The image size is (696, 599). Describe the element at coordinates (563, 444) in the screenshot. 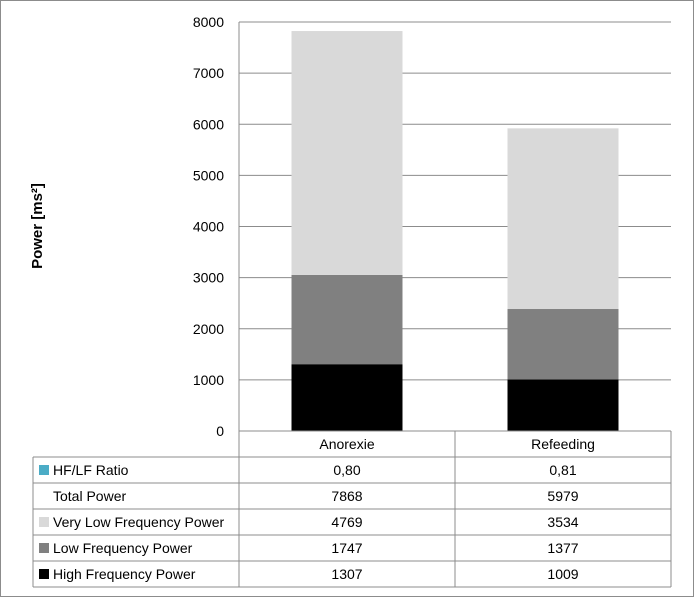

I see `category-label: Refeeding` at that location.